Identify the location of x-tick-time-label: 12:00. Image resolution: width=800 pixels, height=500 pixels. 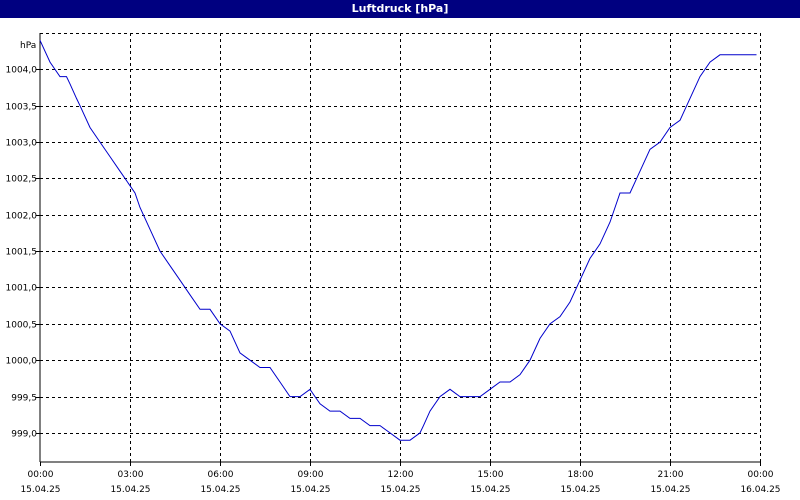
(401, 475).